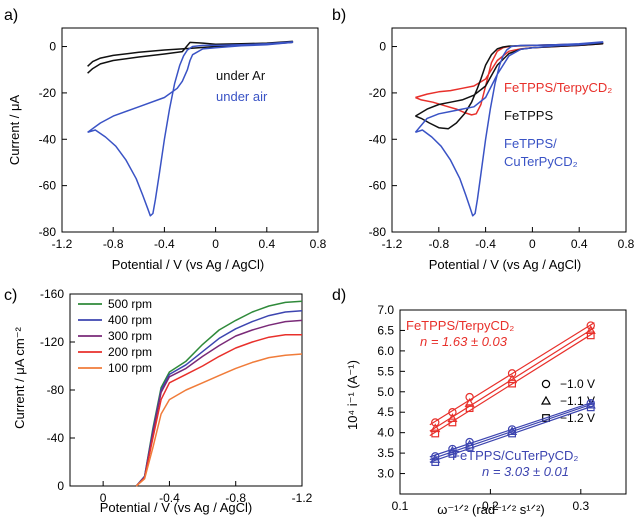  Describe the element at coordinates (491, 509) in the screenshot. I see `axis-title-x-d: ω⁻¹ᐟ² (rad⁻¹ᐟ² s¹ᐟ²)` at that location.